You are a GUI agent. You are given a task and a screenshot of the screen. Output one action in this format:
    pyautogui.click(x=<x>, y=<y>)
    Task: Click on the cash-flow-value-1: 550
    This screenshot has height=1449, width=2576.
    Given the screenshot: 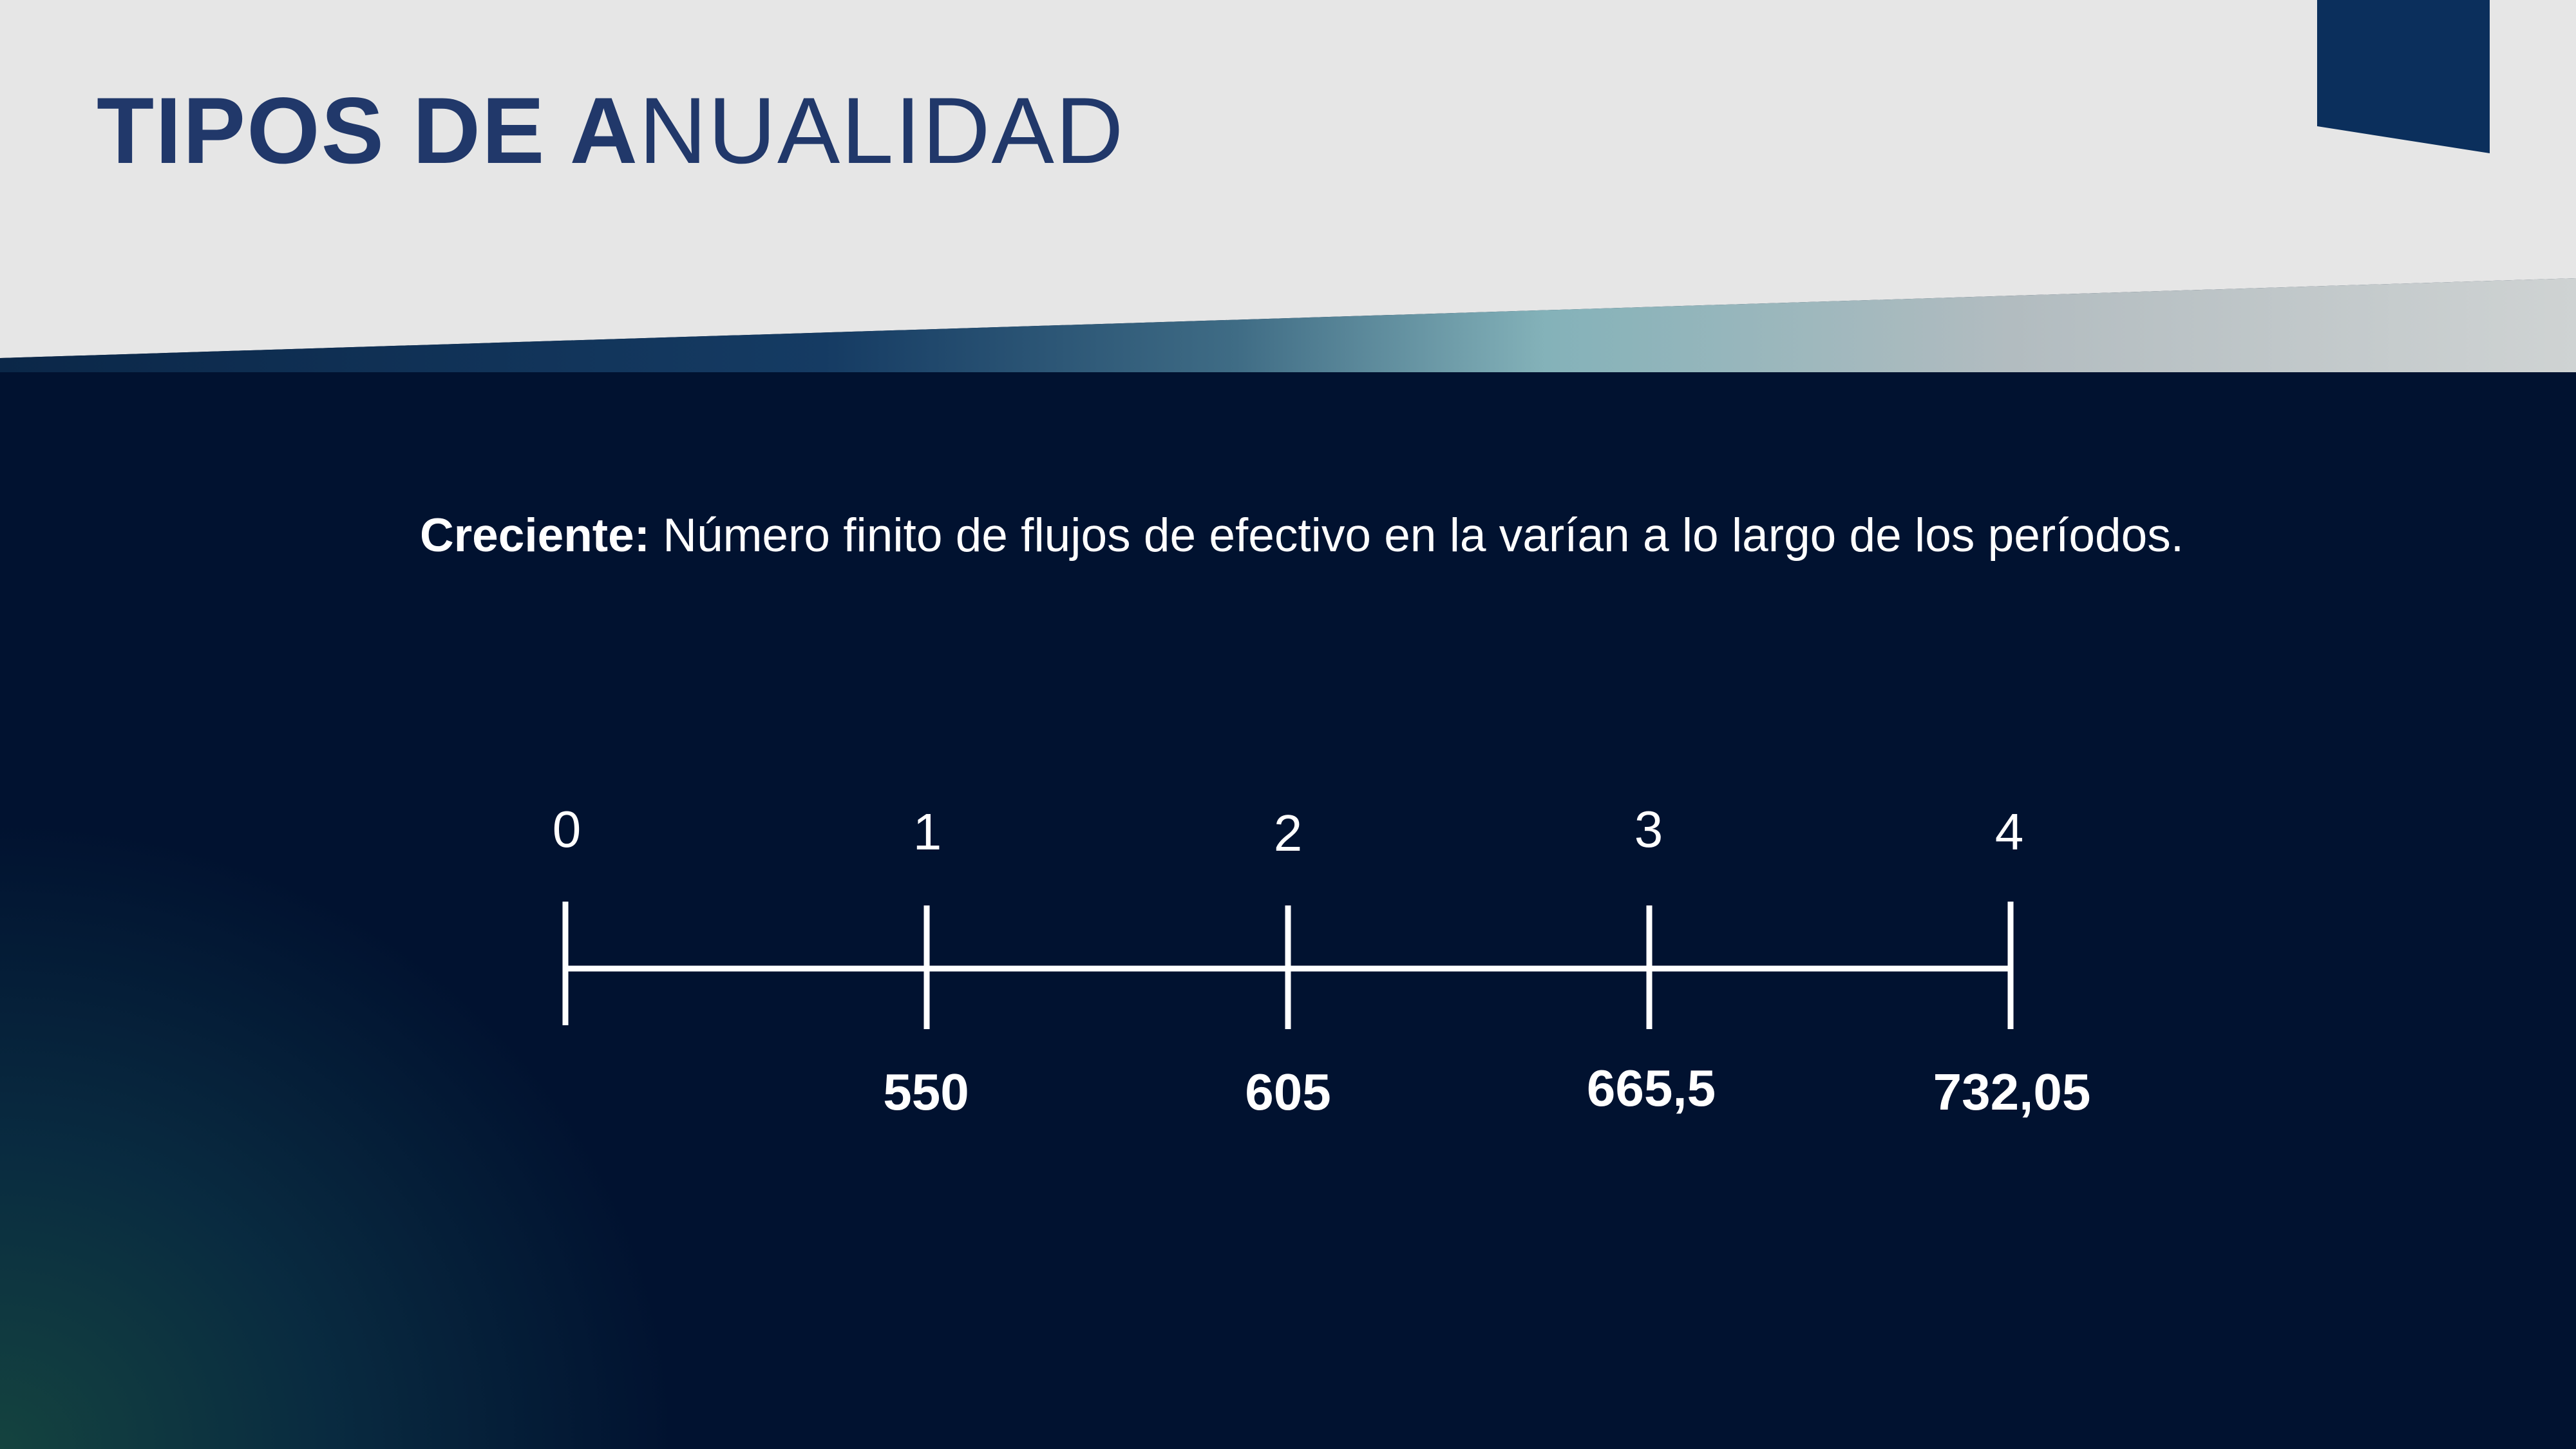 What is the action you would take?
    pyautogui.click(x=926, y=1092)
    